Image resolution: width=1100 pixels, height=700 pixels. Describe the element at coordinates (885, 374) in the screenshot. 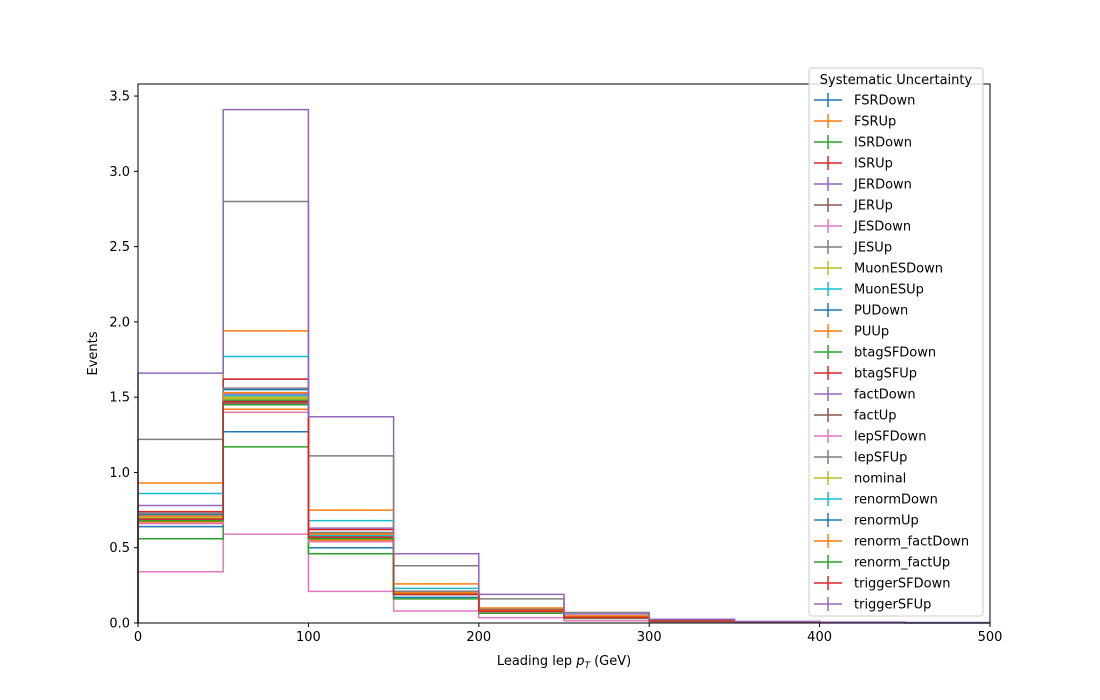

I see `legend-label: btagSFUp` at that location.